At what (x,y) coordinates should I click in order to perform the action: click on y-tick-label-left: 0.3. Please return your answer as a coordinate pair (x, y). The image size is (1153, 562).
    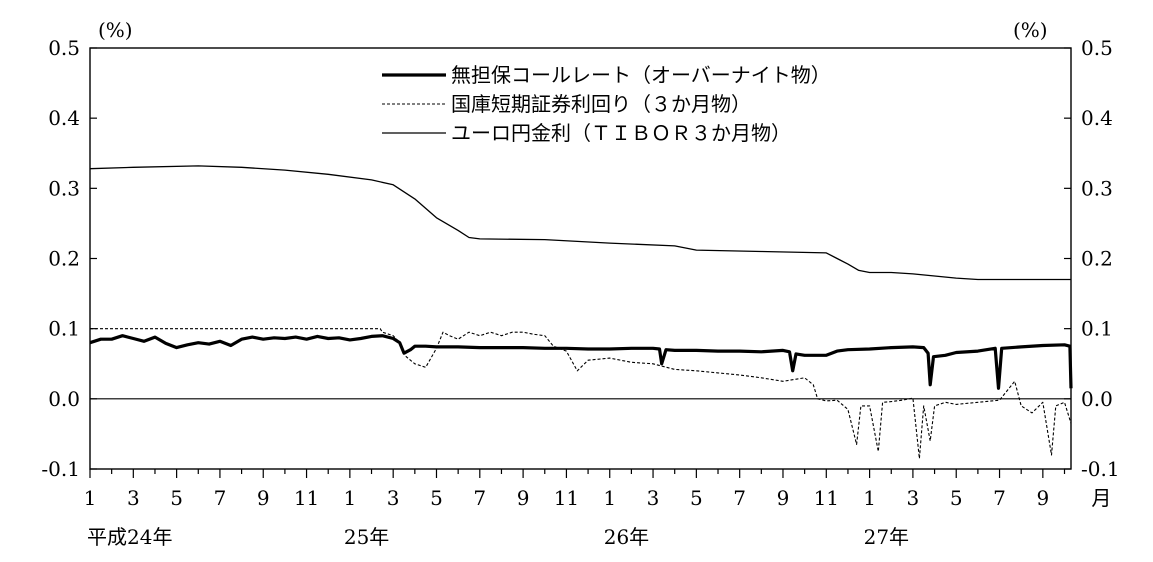
    Looking at the image, I should click on (64, 188).